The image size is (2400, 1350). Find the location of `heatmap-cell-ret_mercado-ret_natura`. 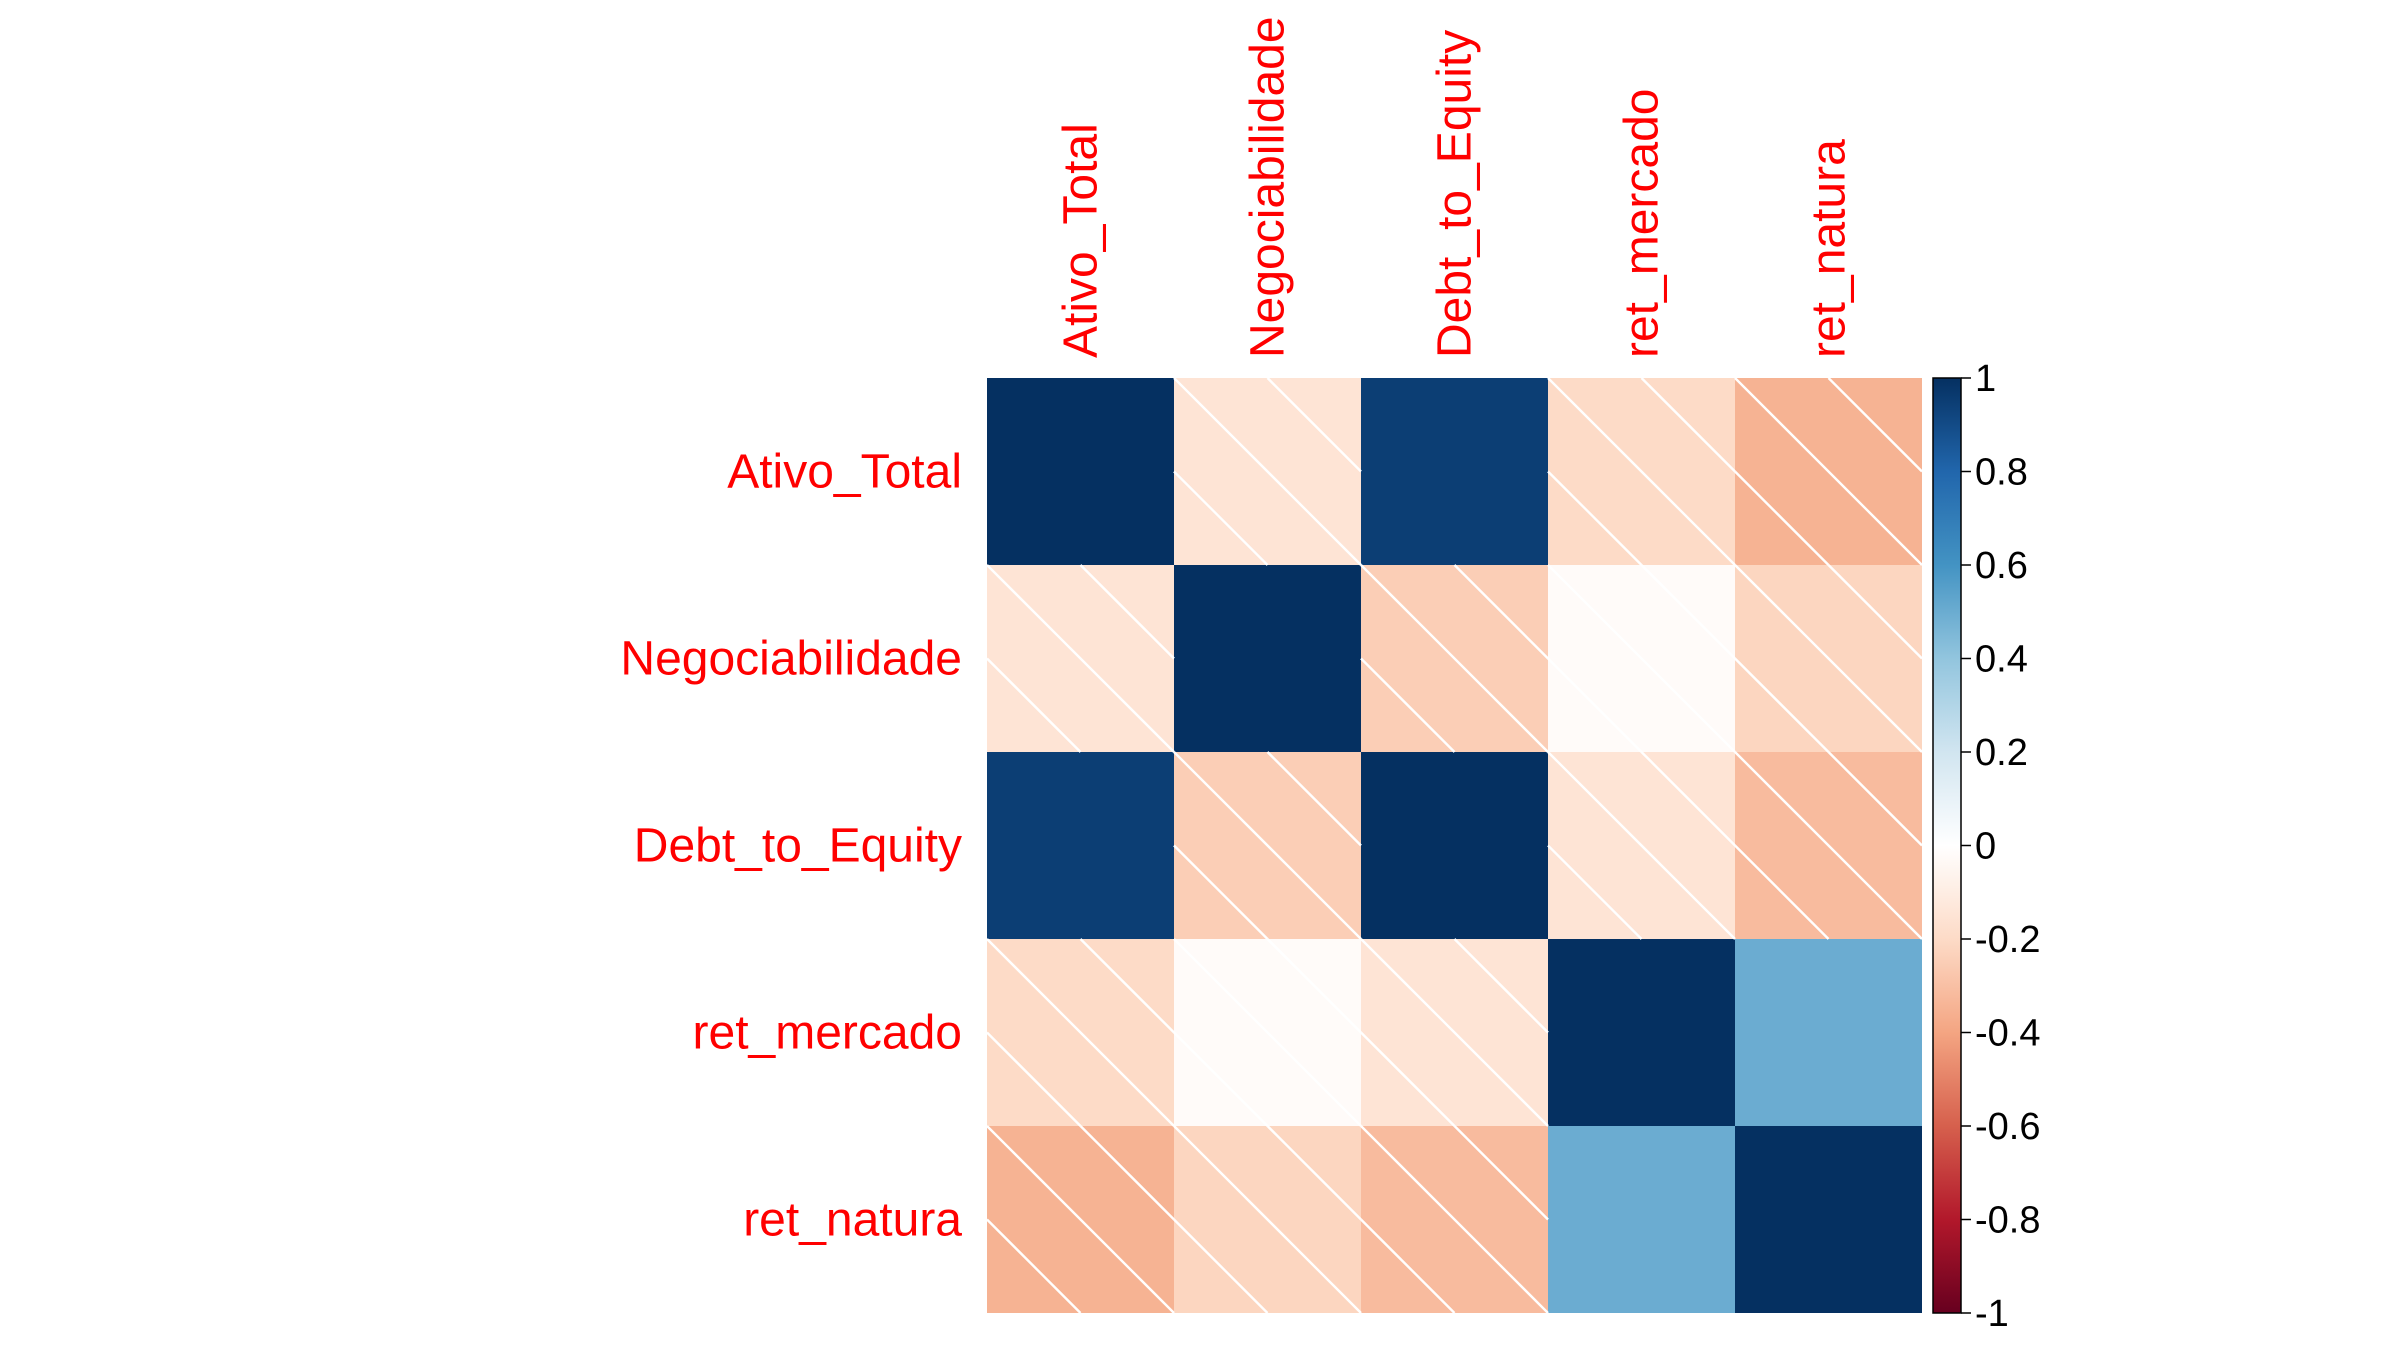

heatmap-cell-ret_mercado-ret_natura is located at coordinates (1828, 1032).